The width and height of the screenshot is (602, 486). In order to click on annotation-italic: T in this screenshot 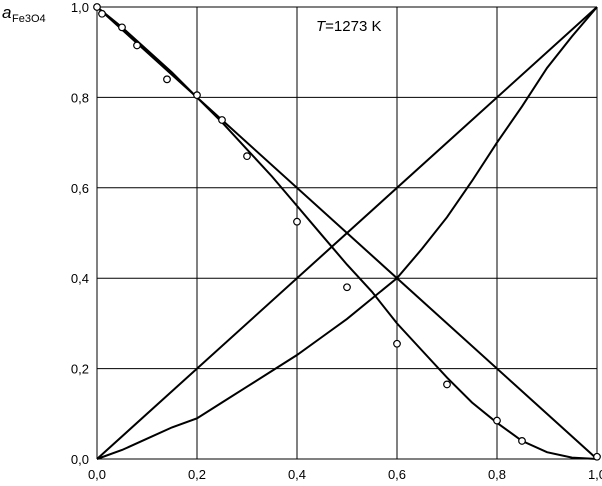, I will do `click(321, 26)`.